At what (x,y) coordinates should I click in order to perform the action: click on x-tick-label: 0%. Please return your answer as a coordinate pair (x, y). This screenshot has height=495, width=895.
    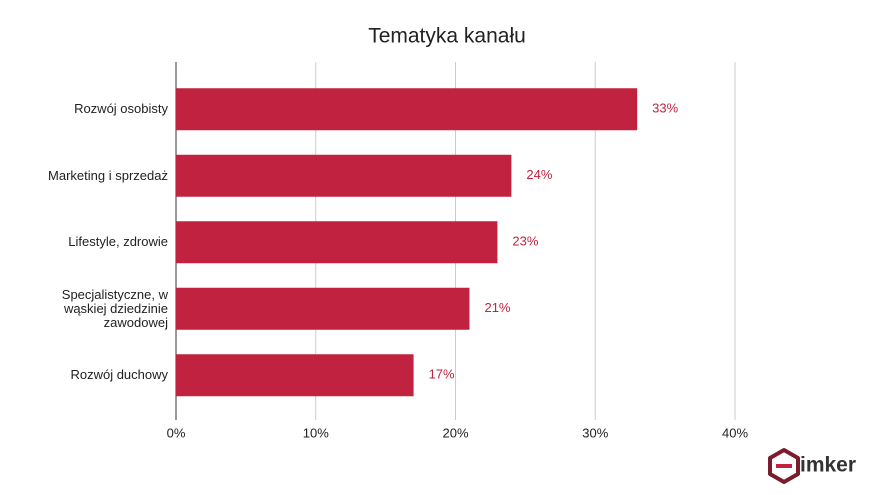
    Looking at the image, I should click on (176, 432).